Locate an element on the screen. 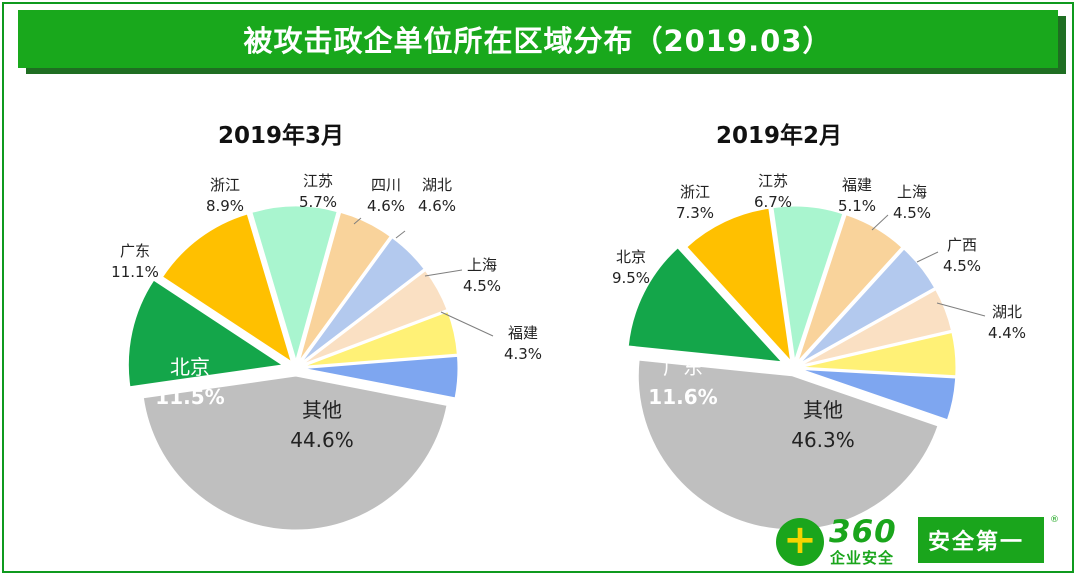  slice-value: 11.1% is located at coordinates (135, 272).